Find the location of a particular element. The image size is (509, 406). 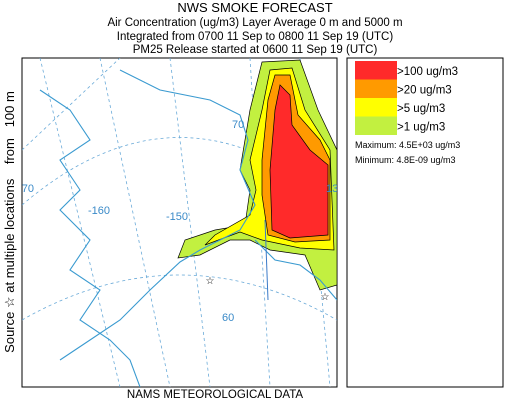

legend-label: >1 ug/m3 is located at coordinates (421, 128).